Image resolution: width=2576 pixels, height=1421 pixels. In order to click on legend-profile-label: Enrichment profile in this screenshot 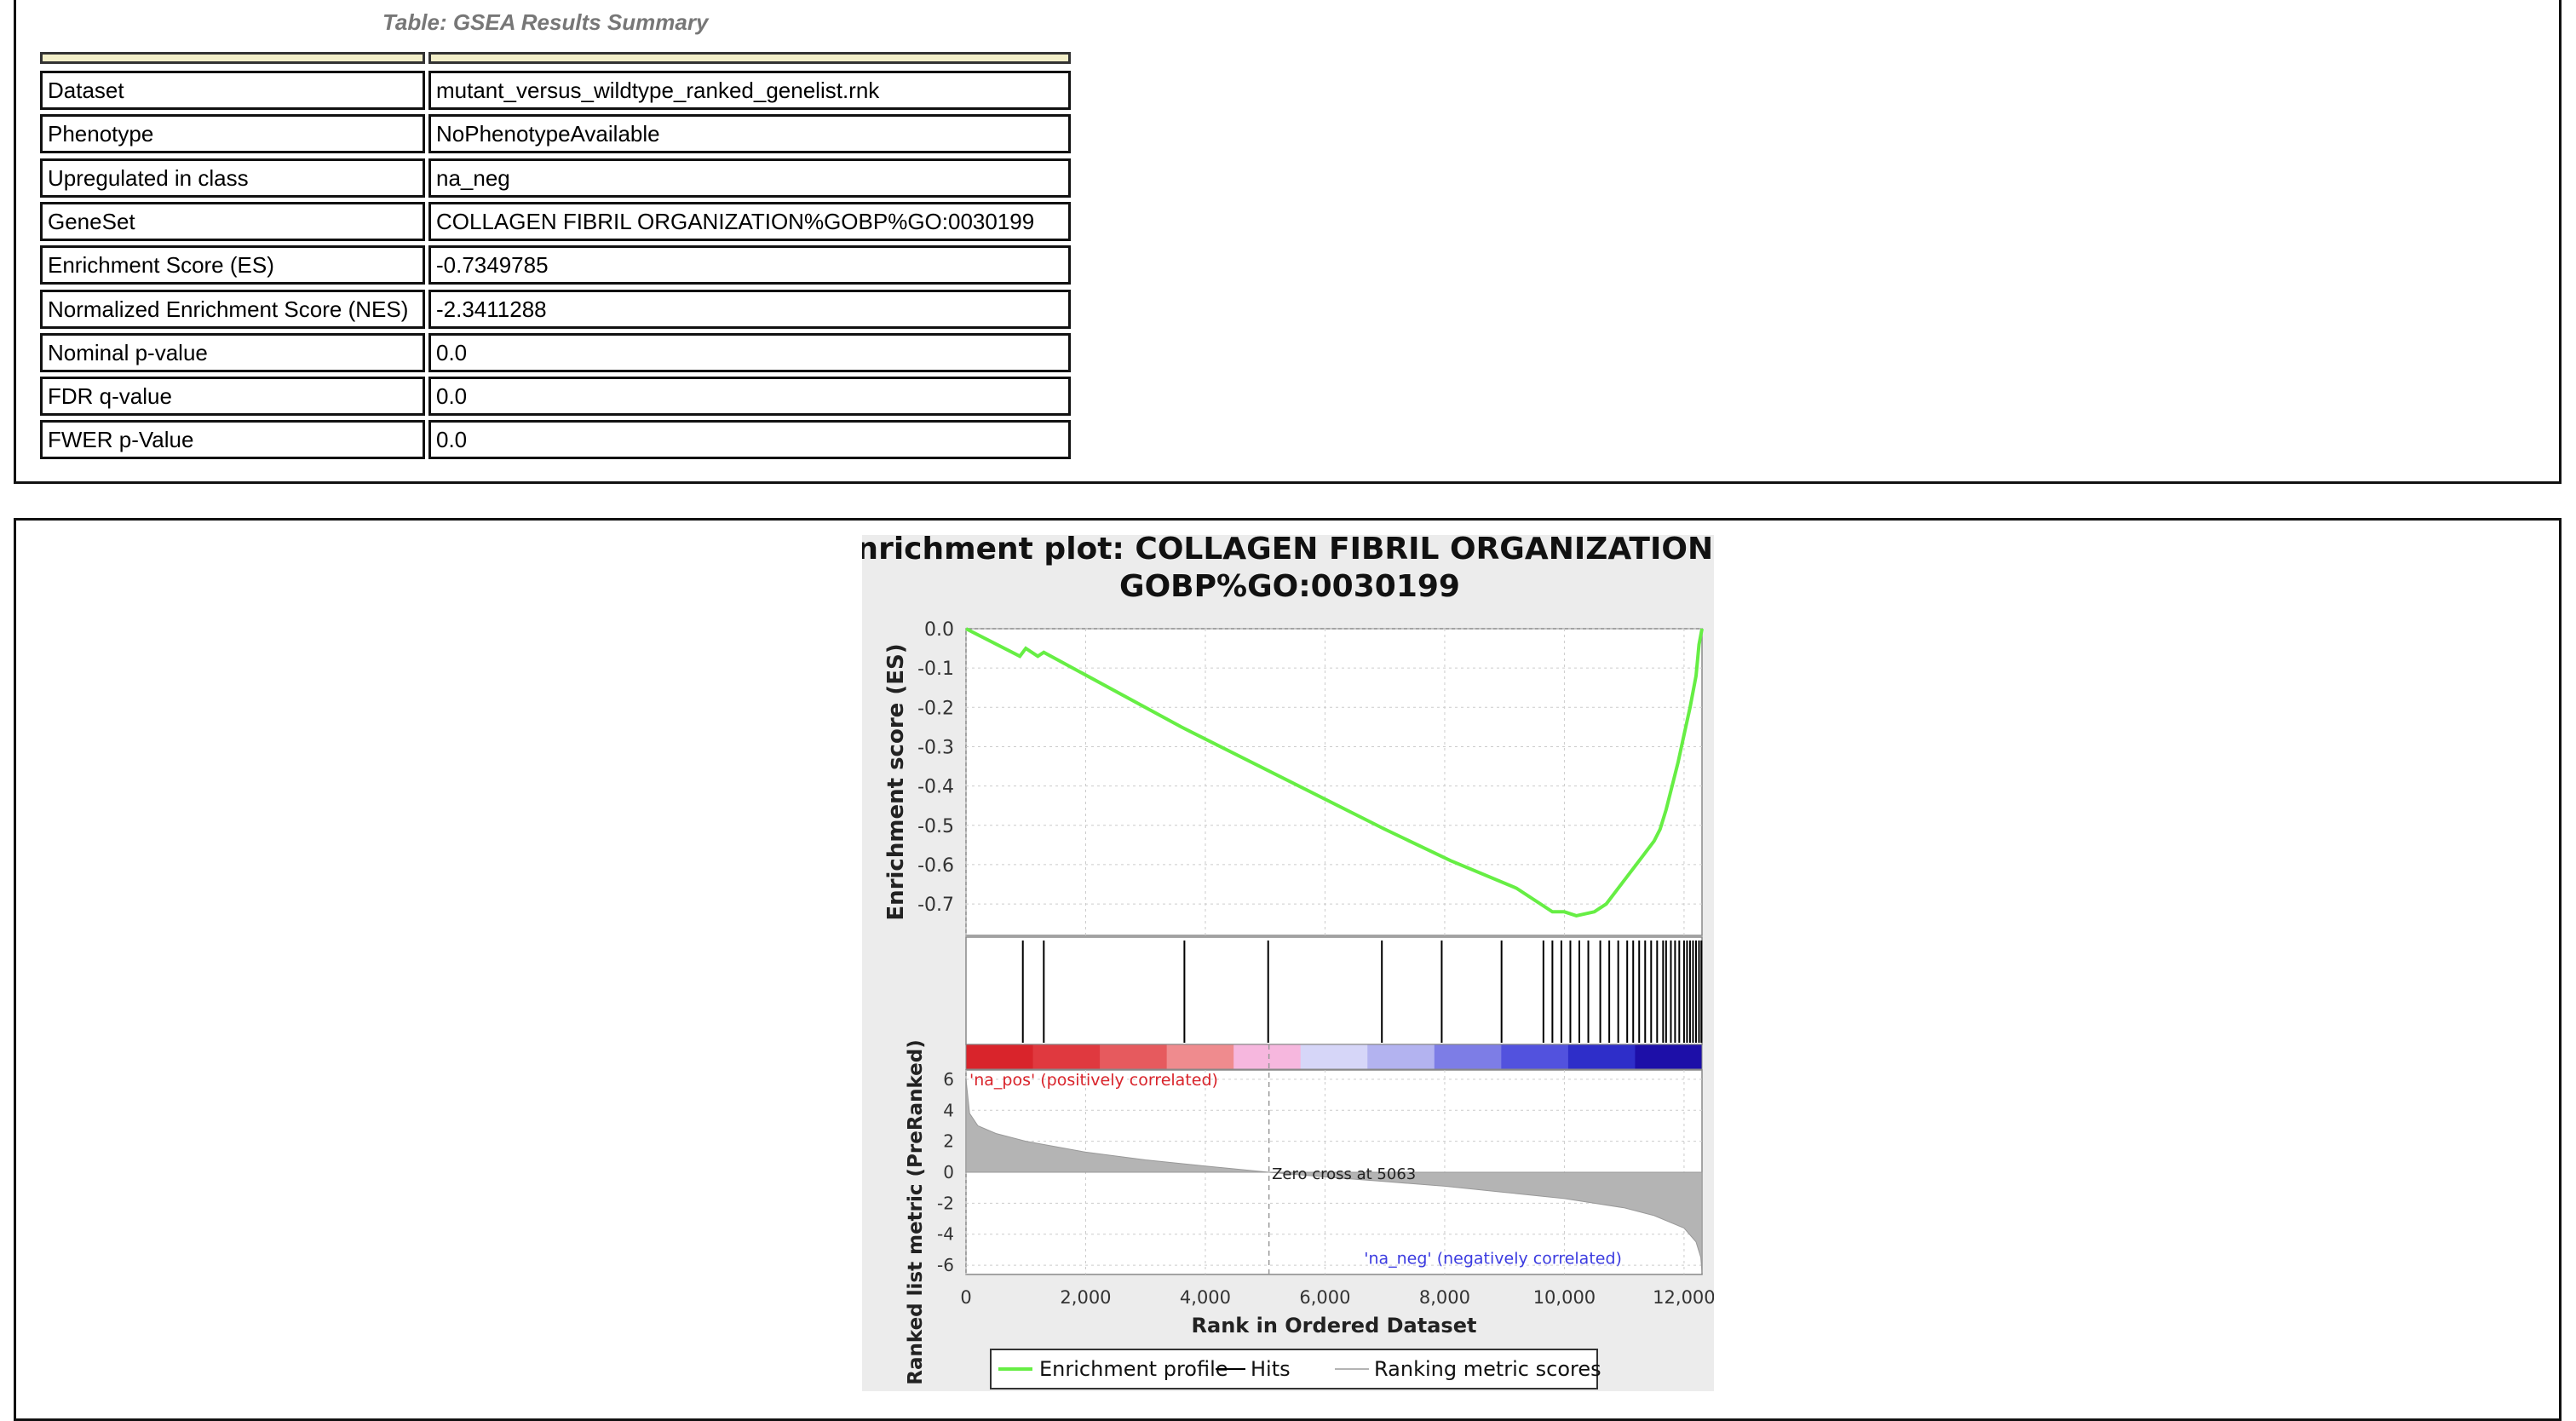, I will do `click(1133, 1369)`.